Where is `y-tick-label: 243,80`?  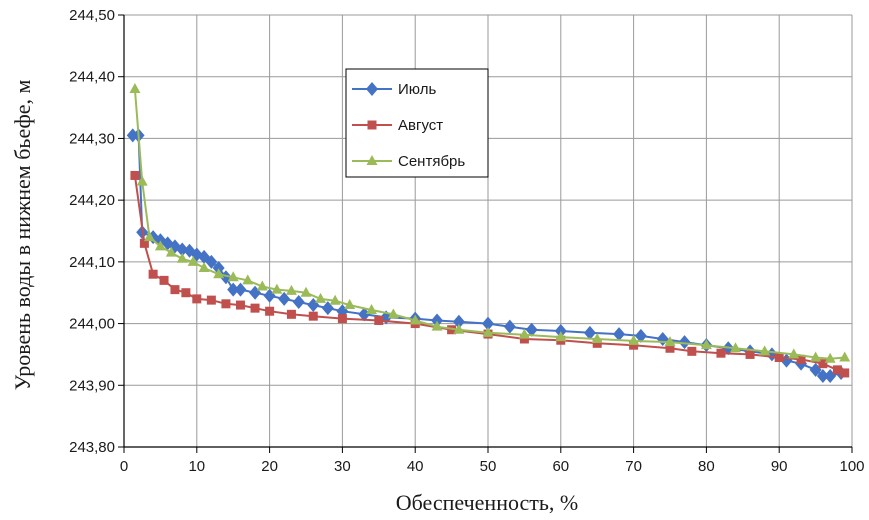
y-tick-label: 243,80 is located at coordinates (92, 447).